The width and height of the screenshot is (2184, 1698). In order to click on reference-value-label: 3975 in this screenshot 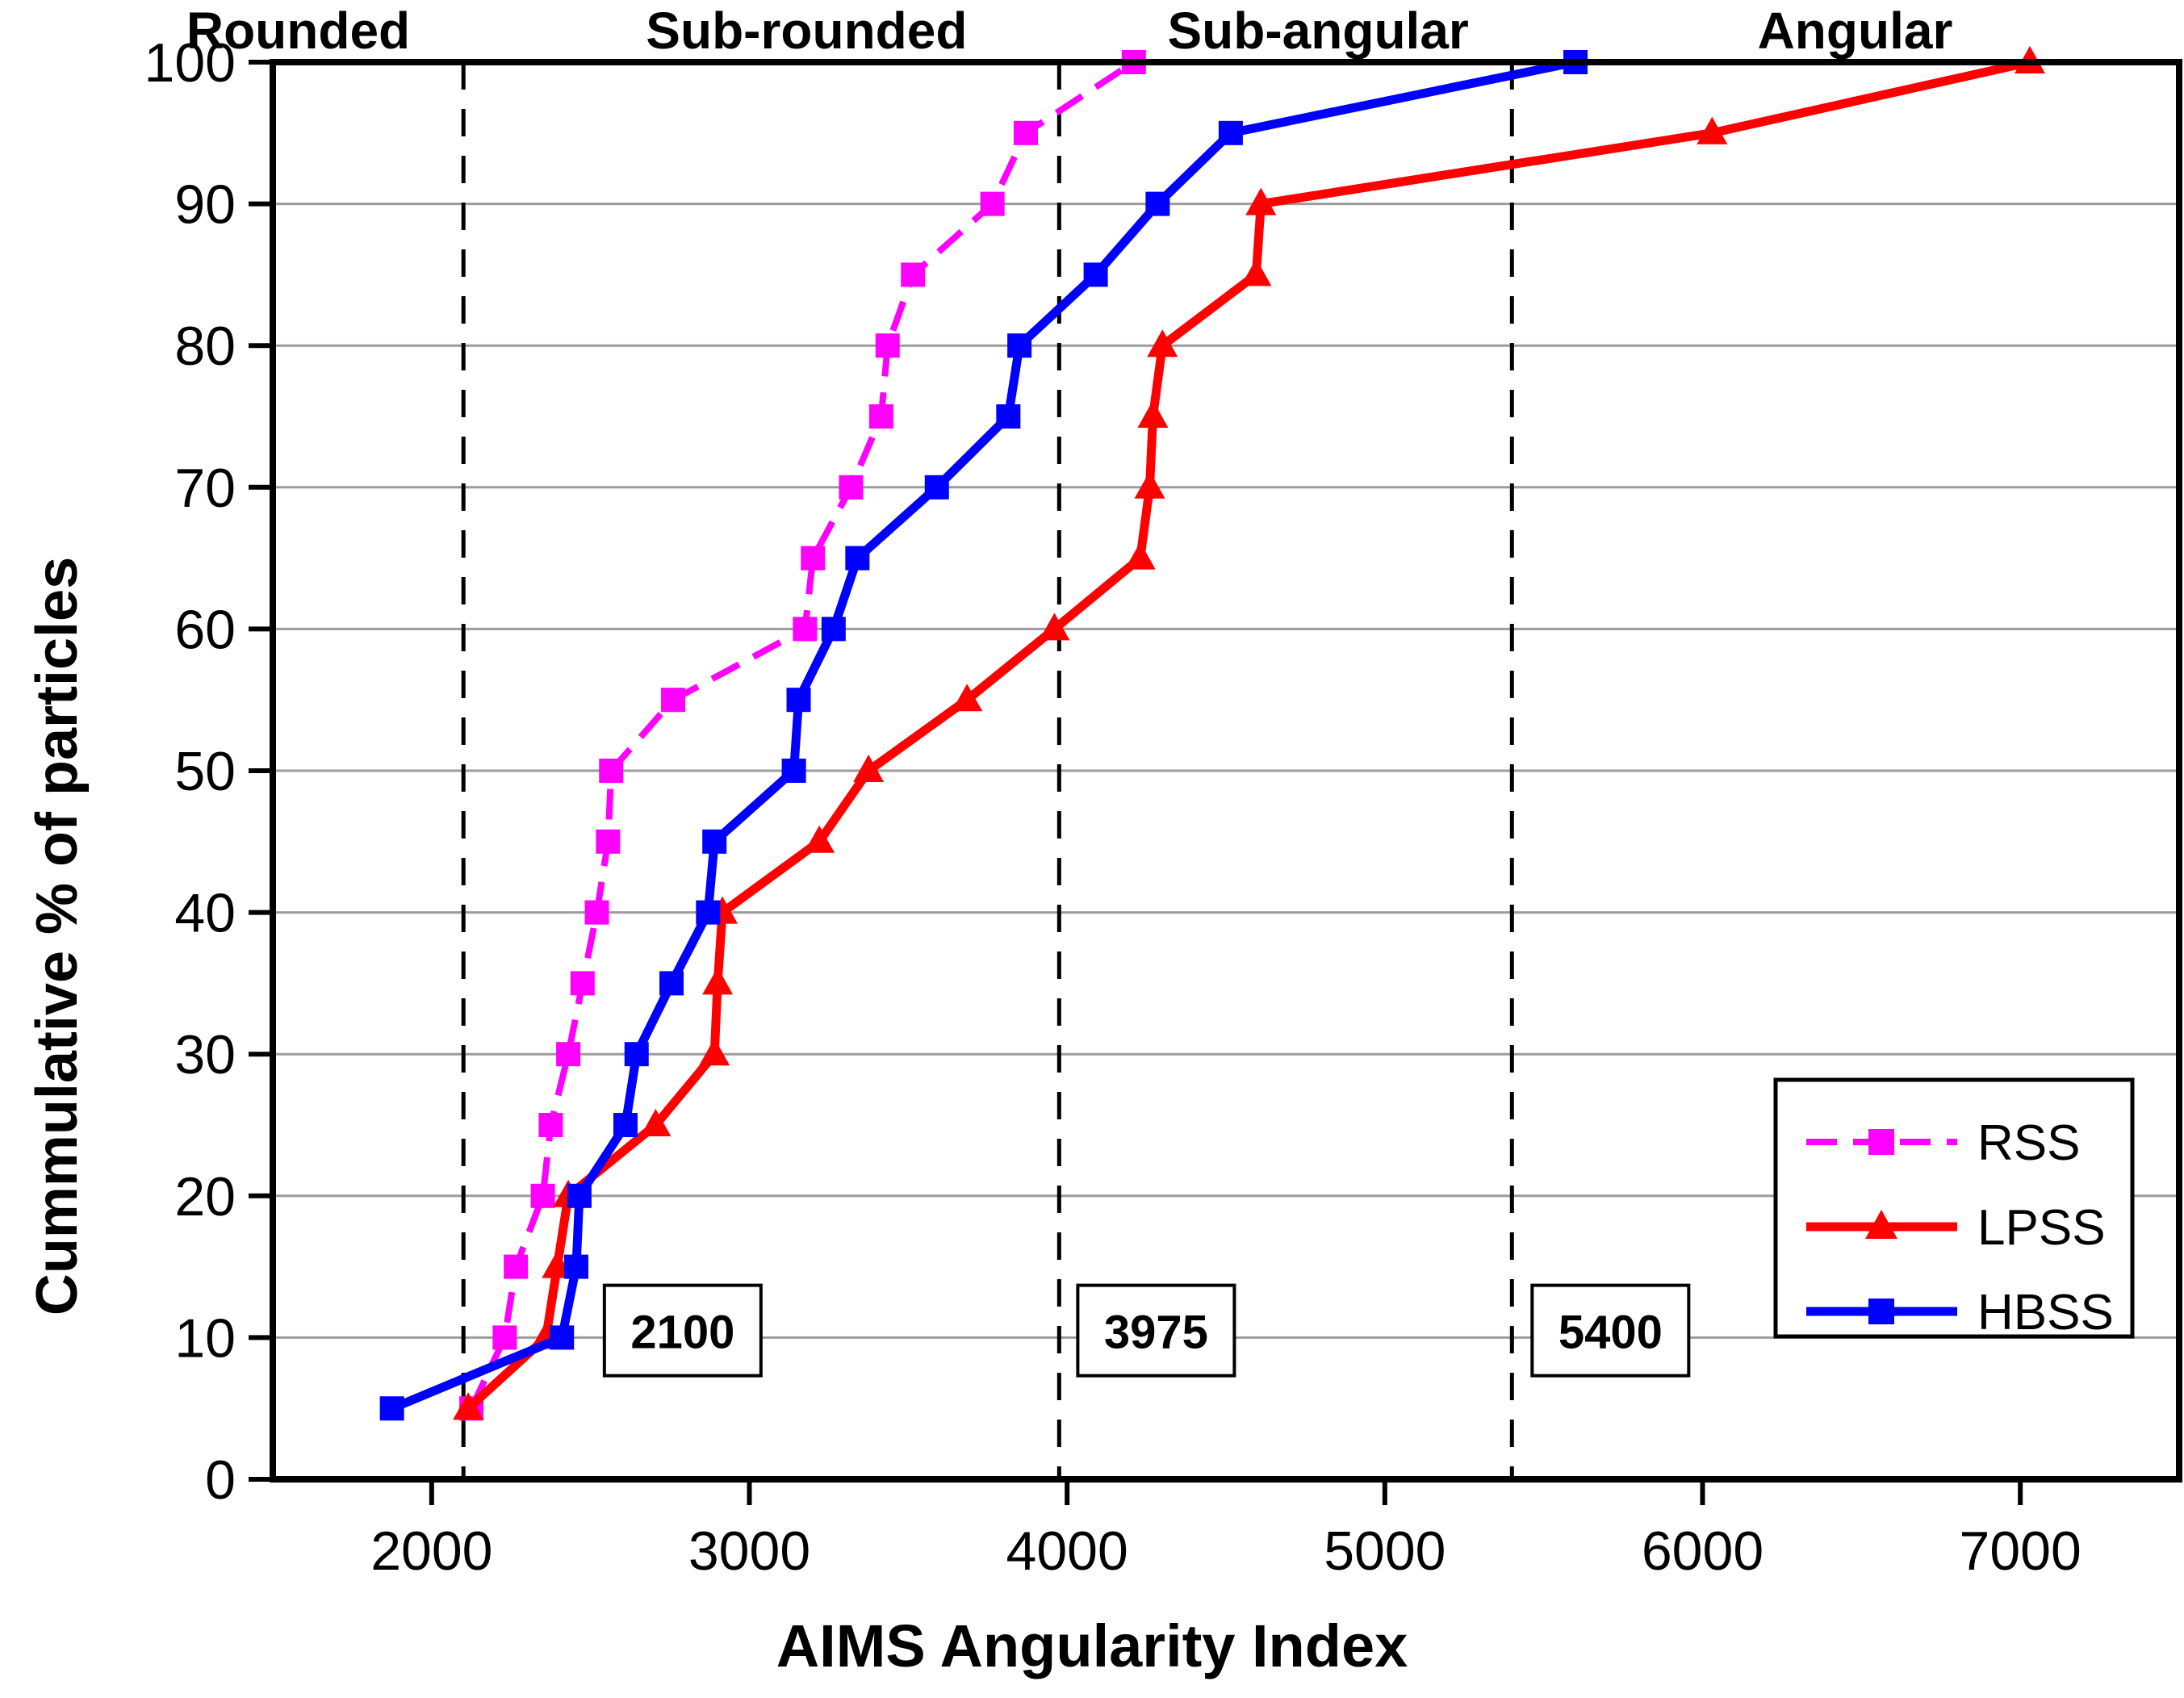, I will do `click(1156, 1333)`.